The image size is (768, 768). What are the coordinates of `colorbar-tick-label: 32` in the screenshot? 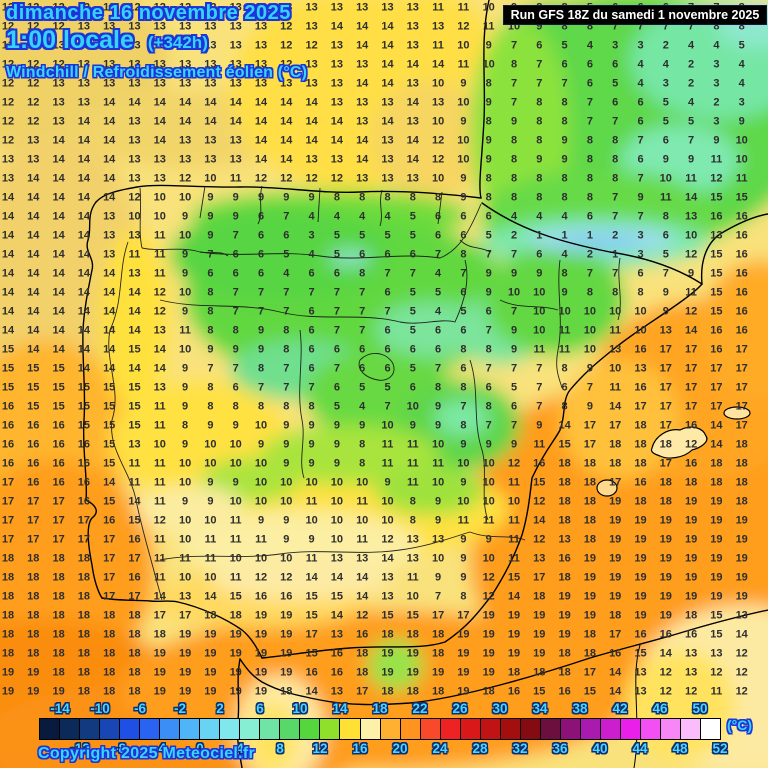 It's located at (520, 748).